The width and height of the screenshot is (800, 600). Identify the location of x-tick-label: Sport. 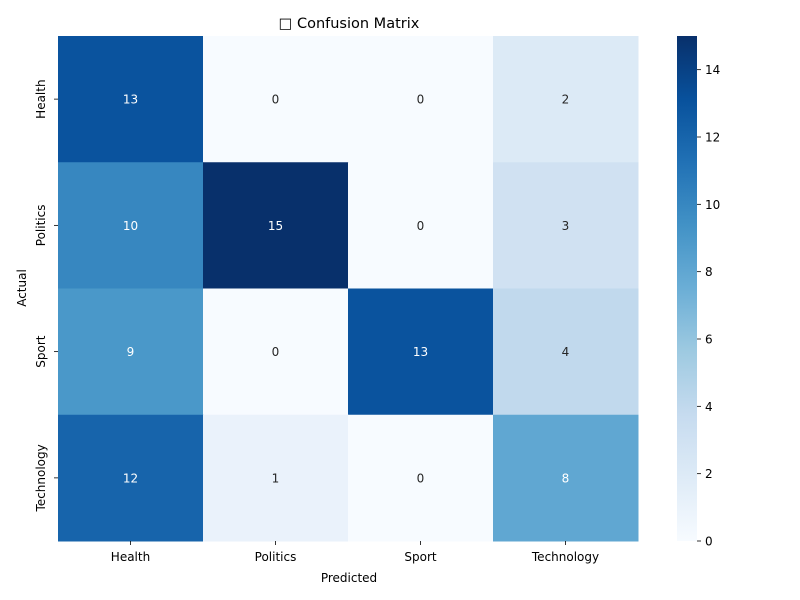
(420, 557).